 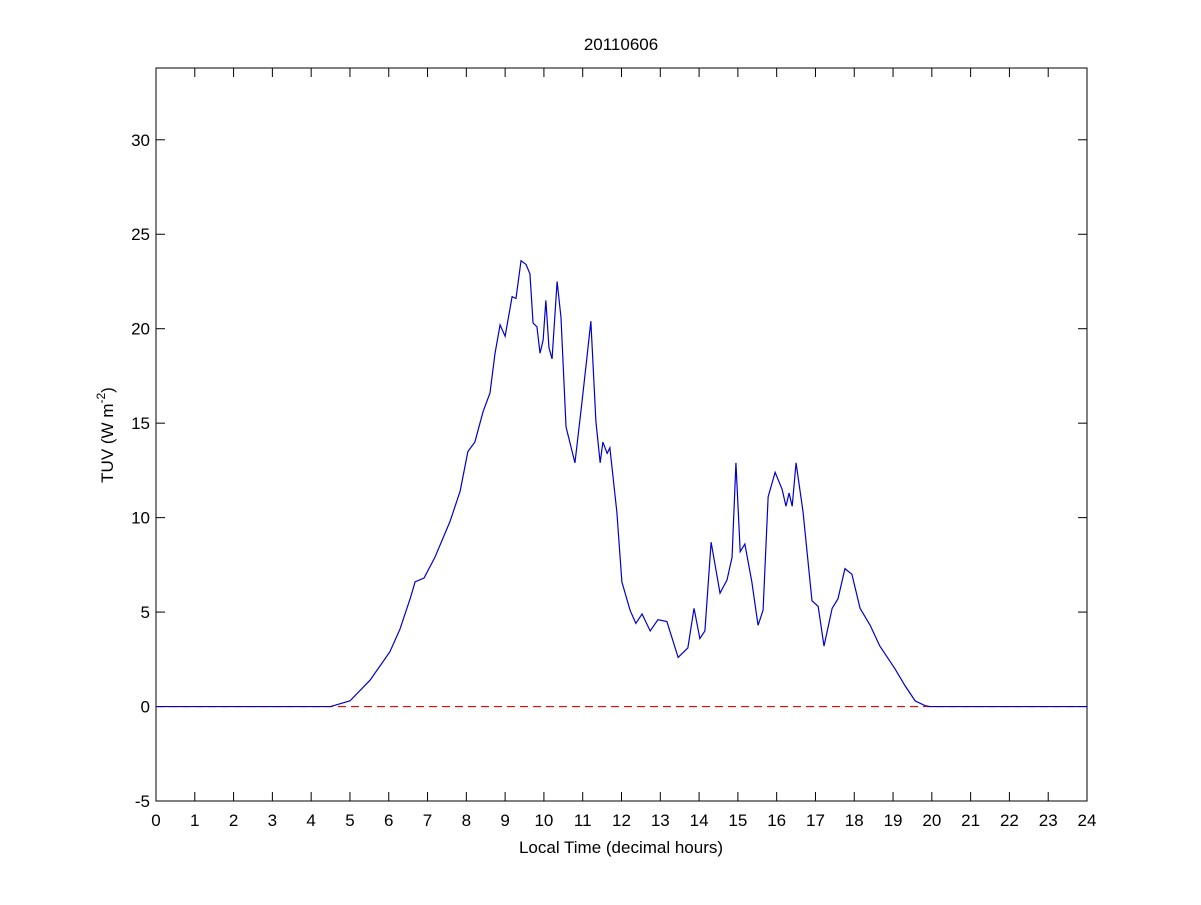 I want to click on chart-title: 20110606, so click(x=621, y=44).